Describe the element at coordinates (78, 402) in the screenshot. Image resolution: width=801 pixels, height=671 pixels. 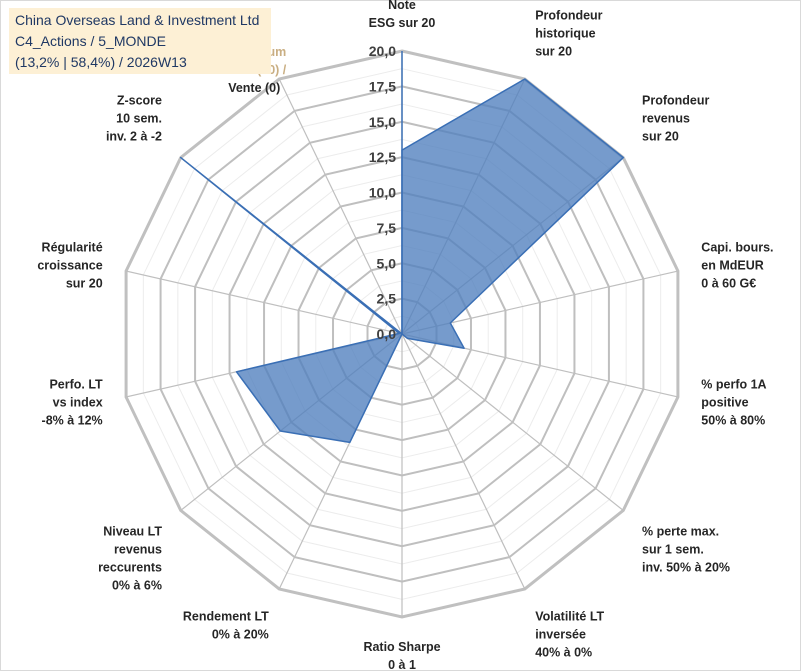
I see `axis-label-line: vs index` at that location.